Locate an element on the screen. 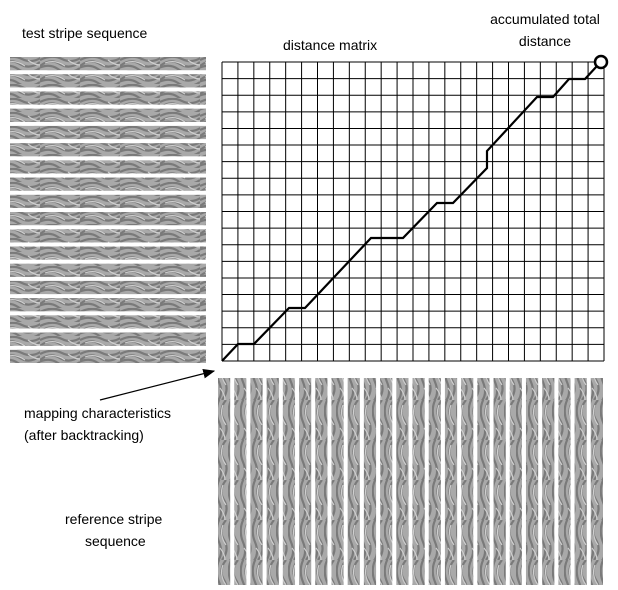  label: distance is located at coordinates (545, 41).